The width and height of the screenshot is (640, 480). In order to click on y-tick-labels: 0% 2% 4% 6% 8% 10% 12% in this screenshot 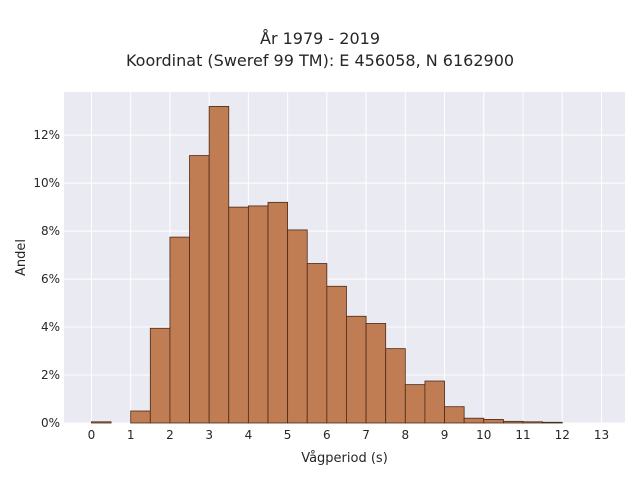, I will do `click(46, 279)`.